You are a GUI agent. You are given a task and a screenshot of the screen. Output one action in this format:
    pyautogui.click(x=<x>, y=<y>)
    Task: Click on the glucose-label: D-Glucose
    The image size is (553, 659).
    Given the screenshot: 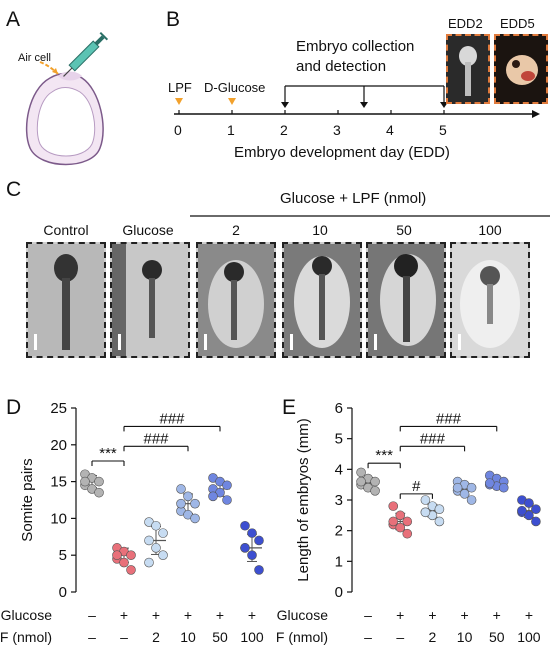 What is the action you would take?
    pyautogui.click(x=235, y=87)
    